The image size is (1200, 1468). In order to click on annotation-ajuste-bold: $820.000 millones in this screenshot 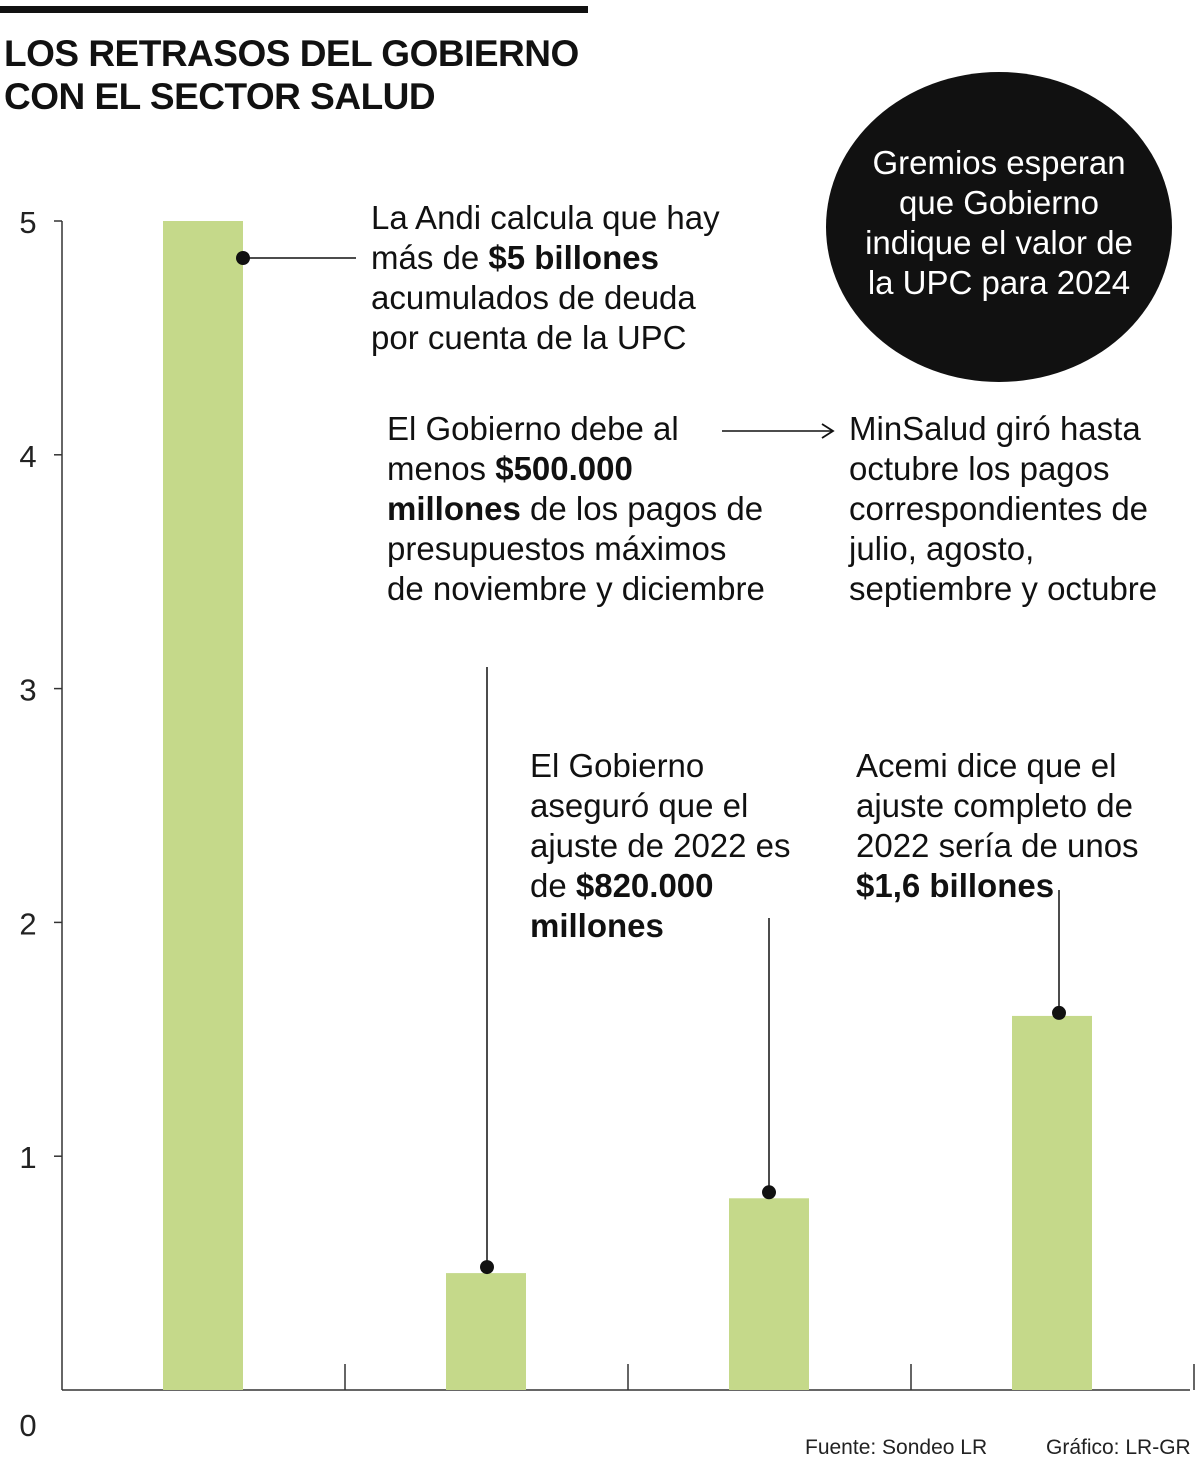, I will do `click(622, 905)`.